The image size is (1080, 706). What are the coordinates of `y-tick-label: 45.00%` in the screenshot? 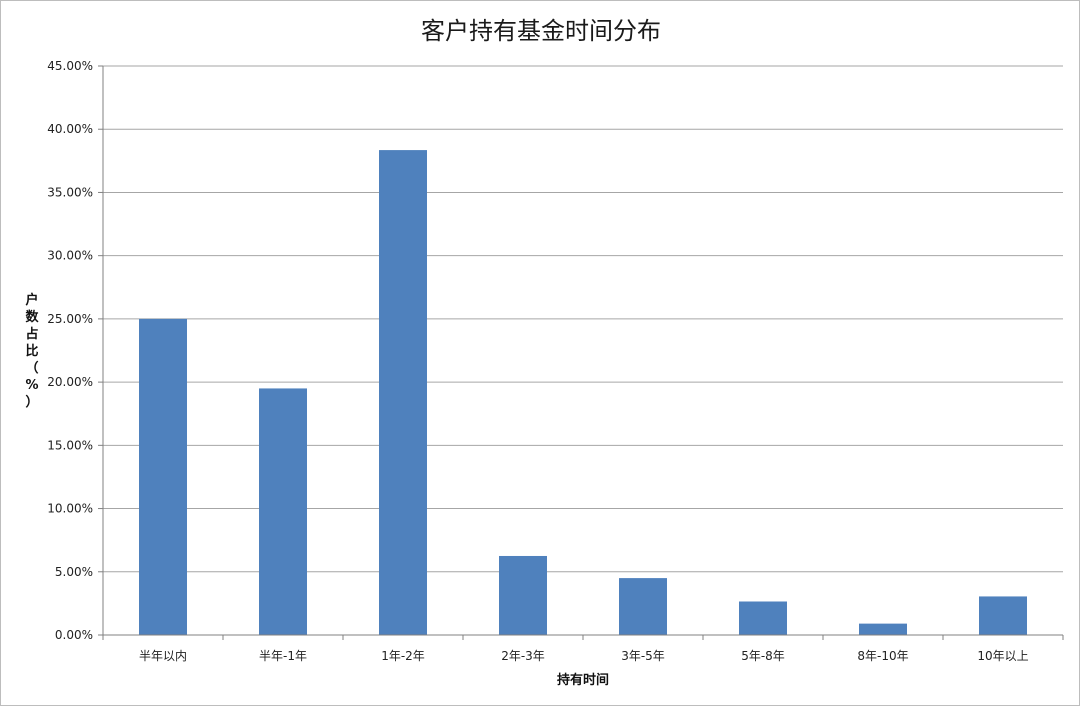 It's located at (70, 66).